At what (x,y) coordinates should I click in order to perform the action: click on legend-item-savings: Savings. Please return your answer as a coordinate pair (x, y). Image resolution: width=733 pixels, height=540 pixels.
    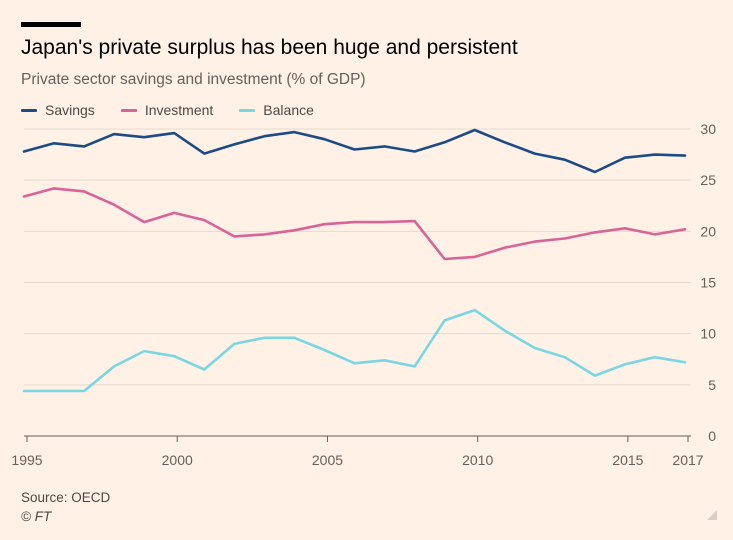
    Looking at the image, I should click on (58, 110).